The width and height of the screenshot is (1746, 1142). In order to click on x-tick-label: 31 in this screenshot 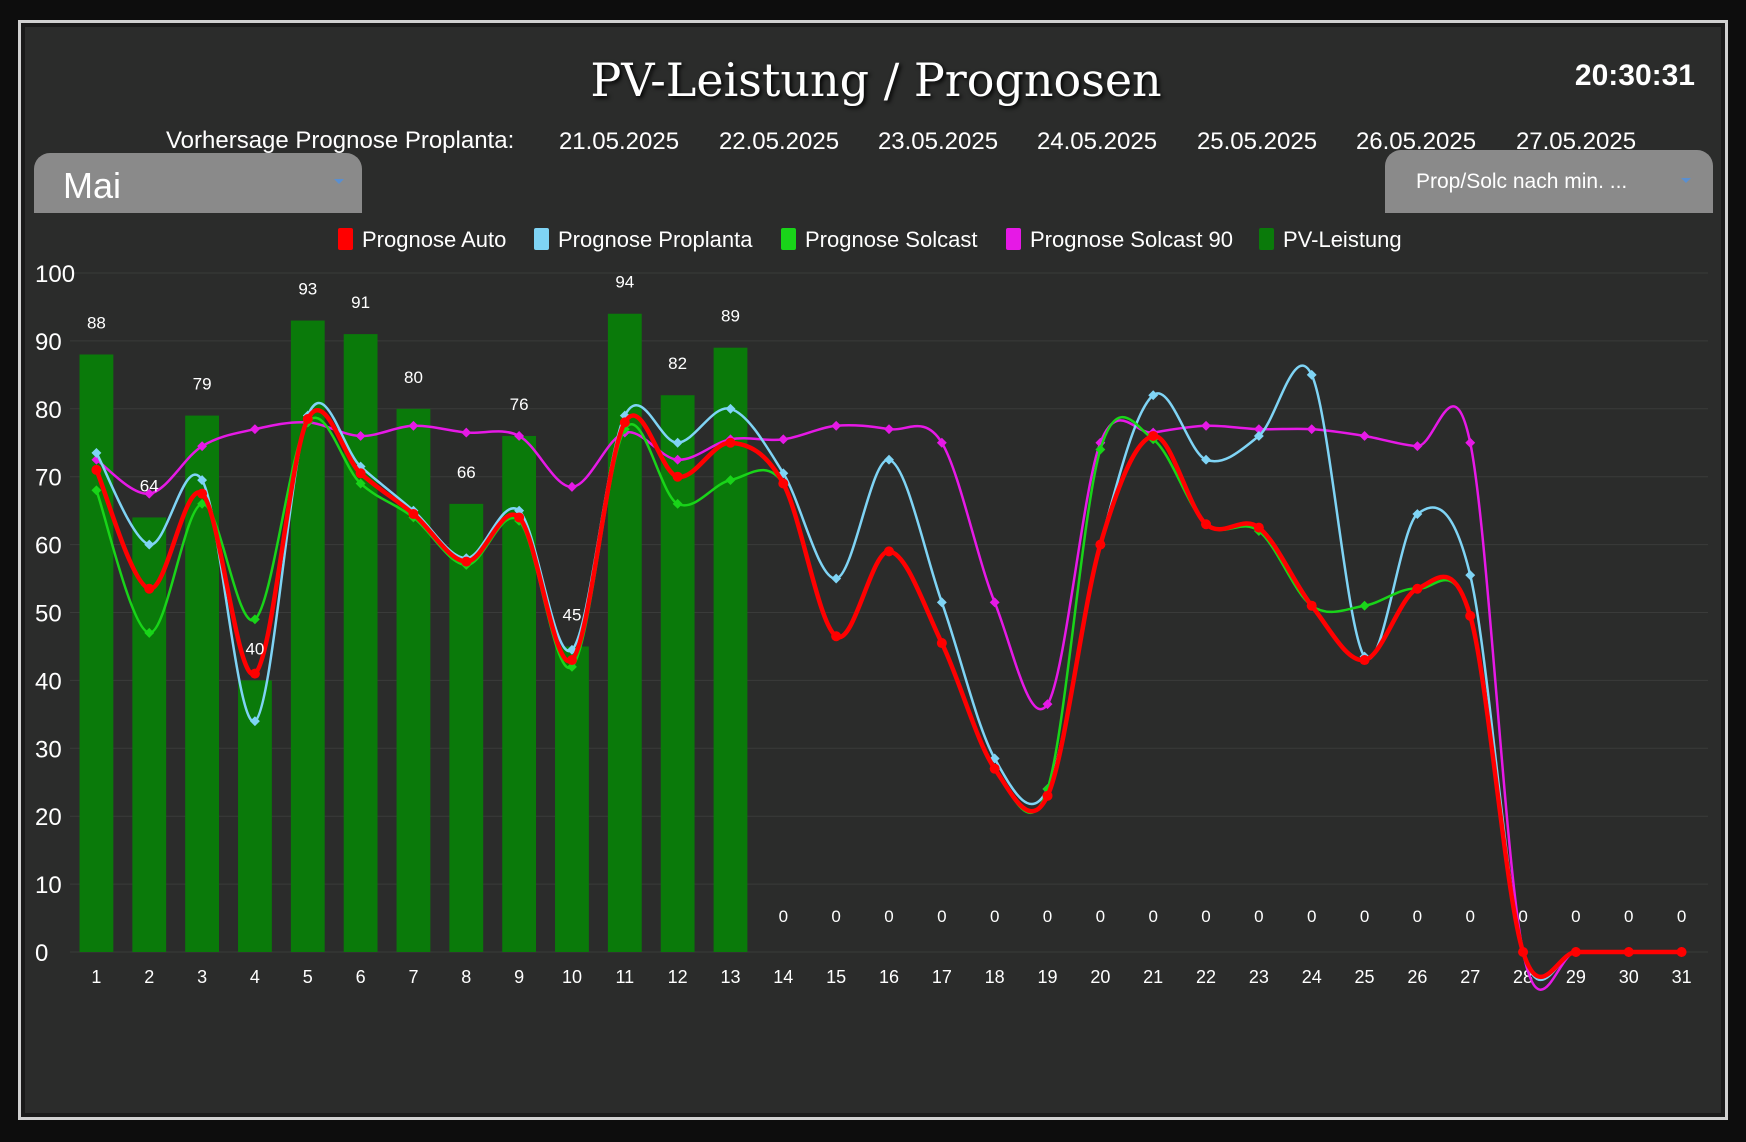, I will do `click(1682, 977)`.